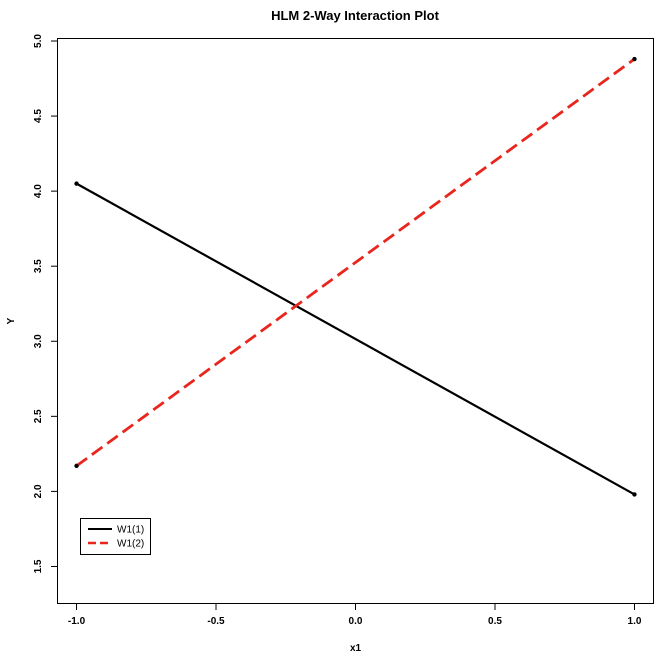  I want to click on y-axis-label: Y, so click(11, 320).